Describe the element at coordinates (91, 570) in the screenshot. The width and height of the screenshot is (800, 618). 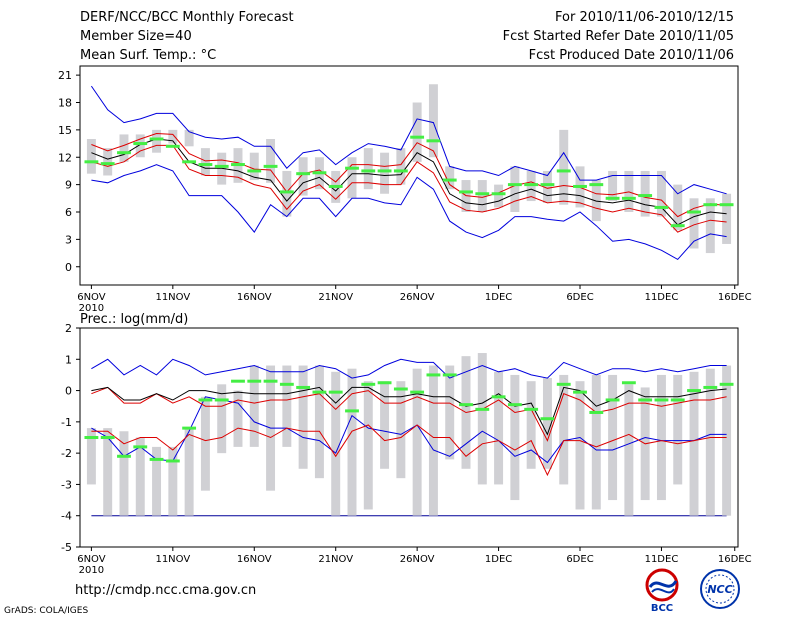
I see `prec-x-sublabel: 2010` at that location.